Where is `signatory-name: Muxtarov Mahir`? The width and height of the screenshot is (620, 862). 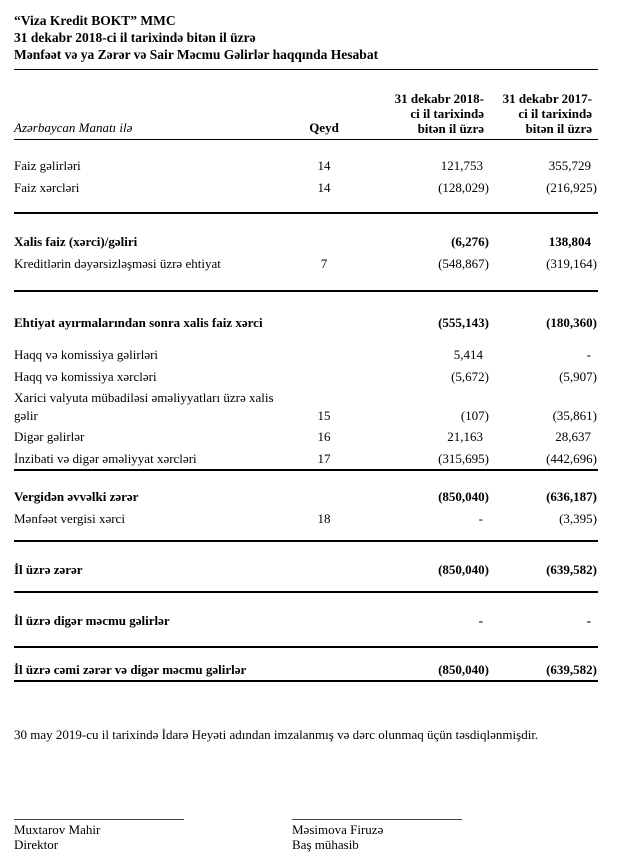
signatory-name: Muxtarov Mahir is located at coordinates (57, 829).